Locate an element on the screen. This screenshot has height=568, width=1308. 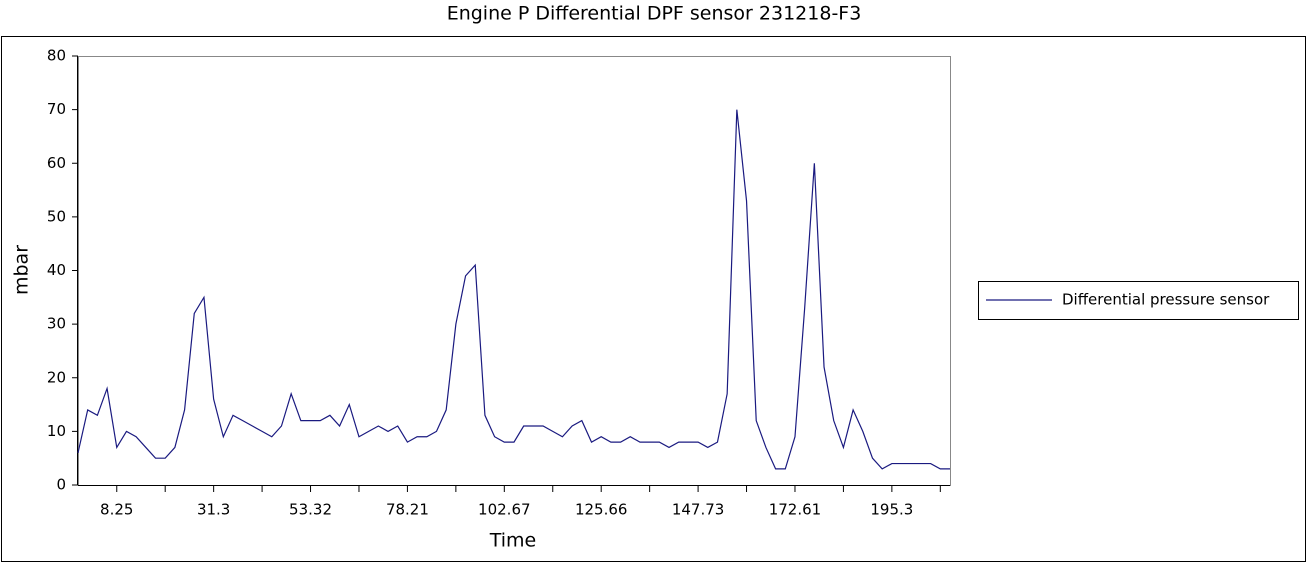
legend-label: Differential pressure sensor is located at coordinates (1166, 300).